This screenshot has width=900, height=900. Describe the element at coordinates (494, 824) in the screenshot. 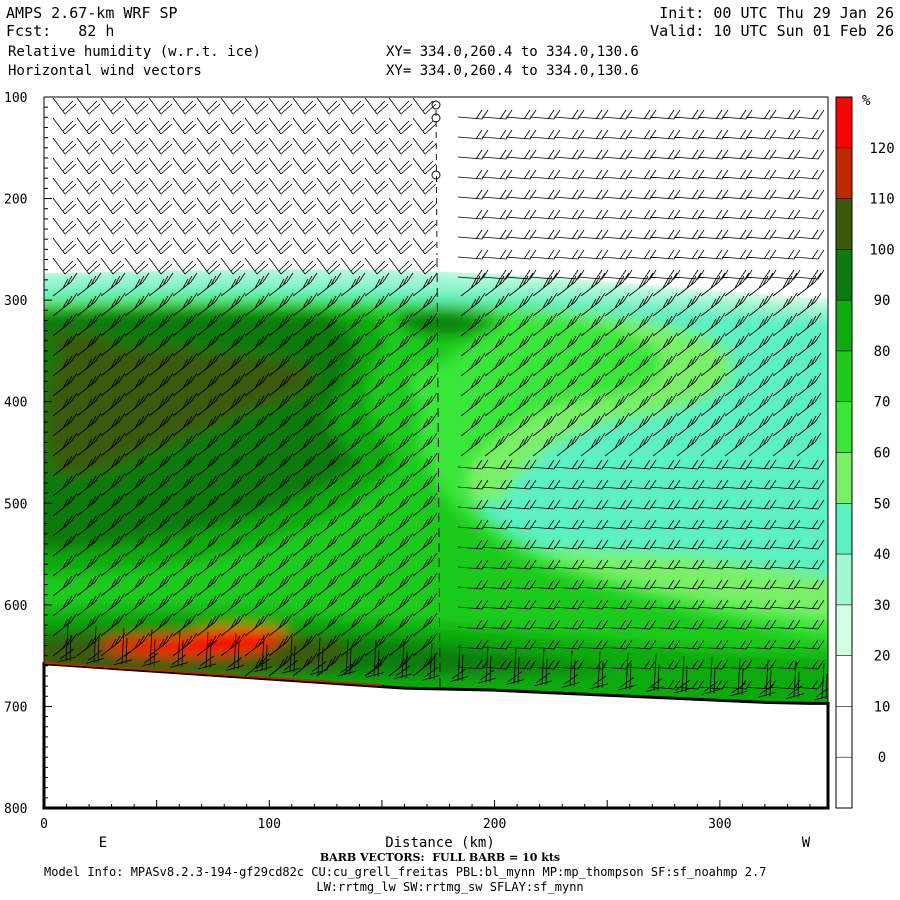

I see `x-tick-label: 200` at that location.